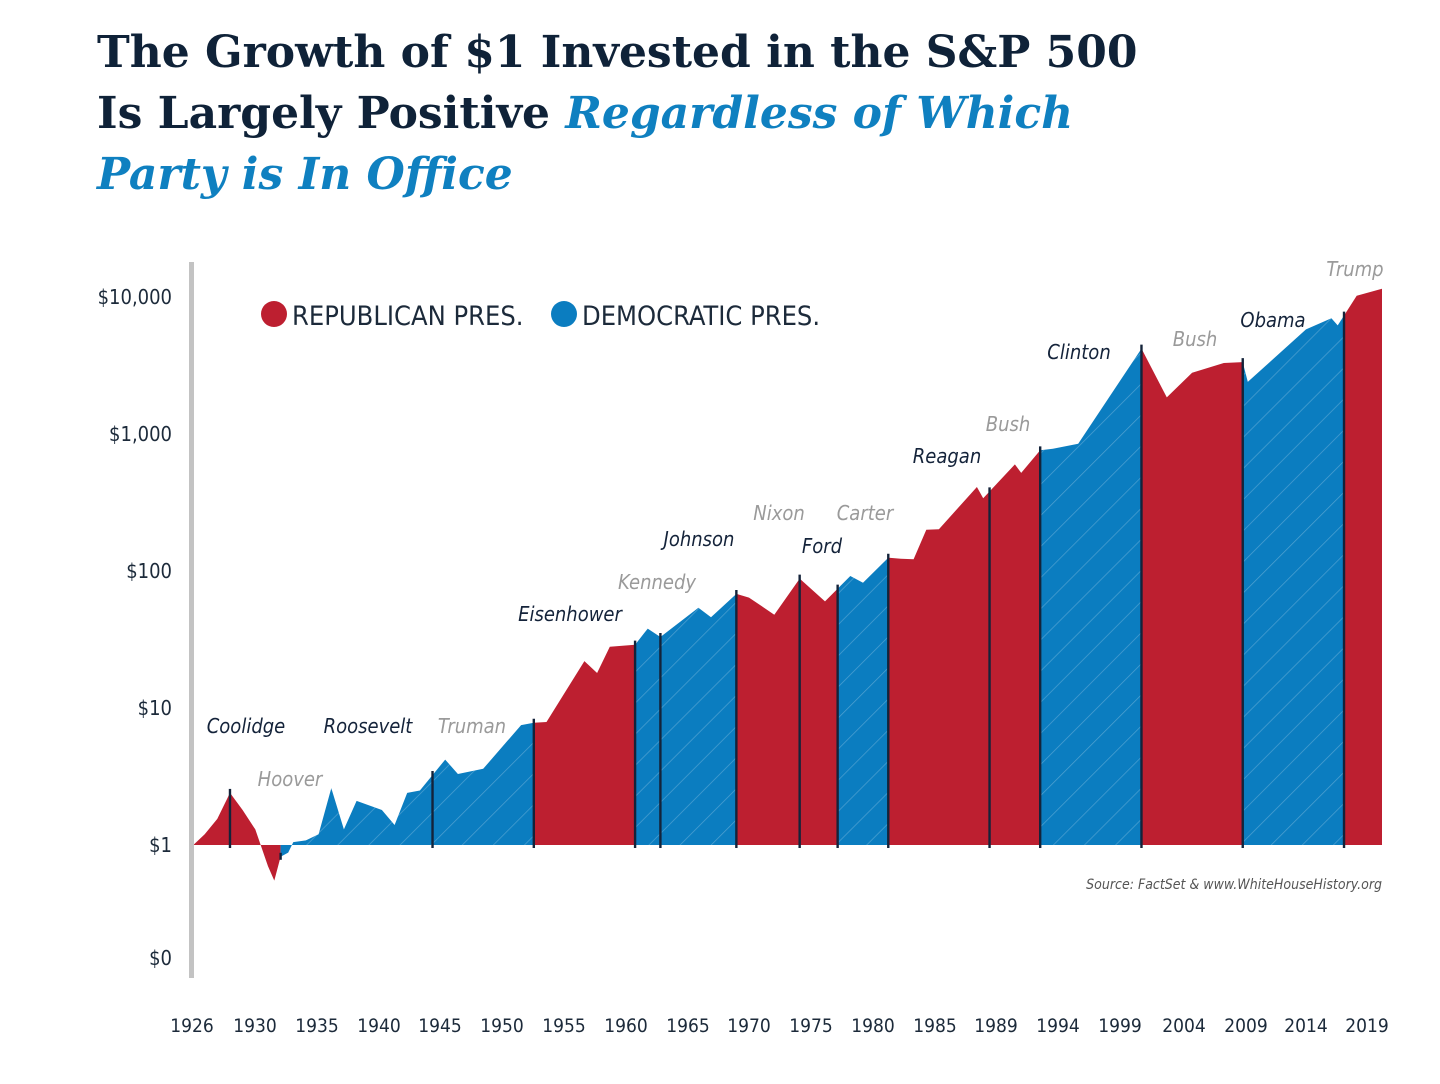 The width and height of the screenshot is (1440, 1084). Describe the element at coordinates (1246, 1026) in the screenshot. I see `x-tick-label: 2009` at that location.